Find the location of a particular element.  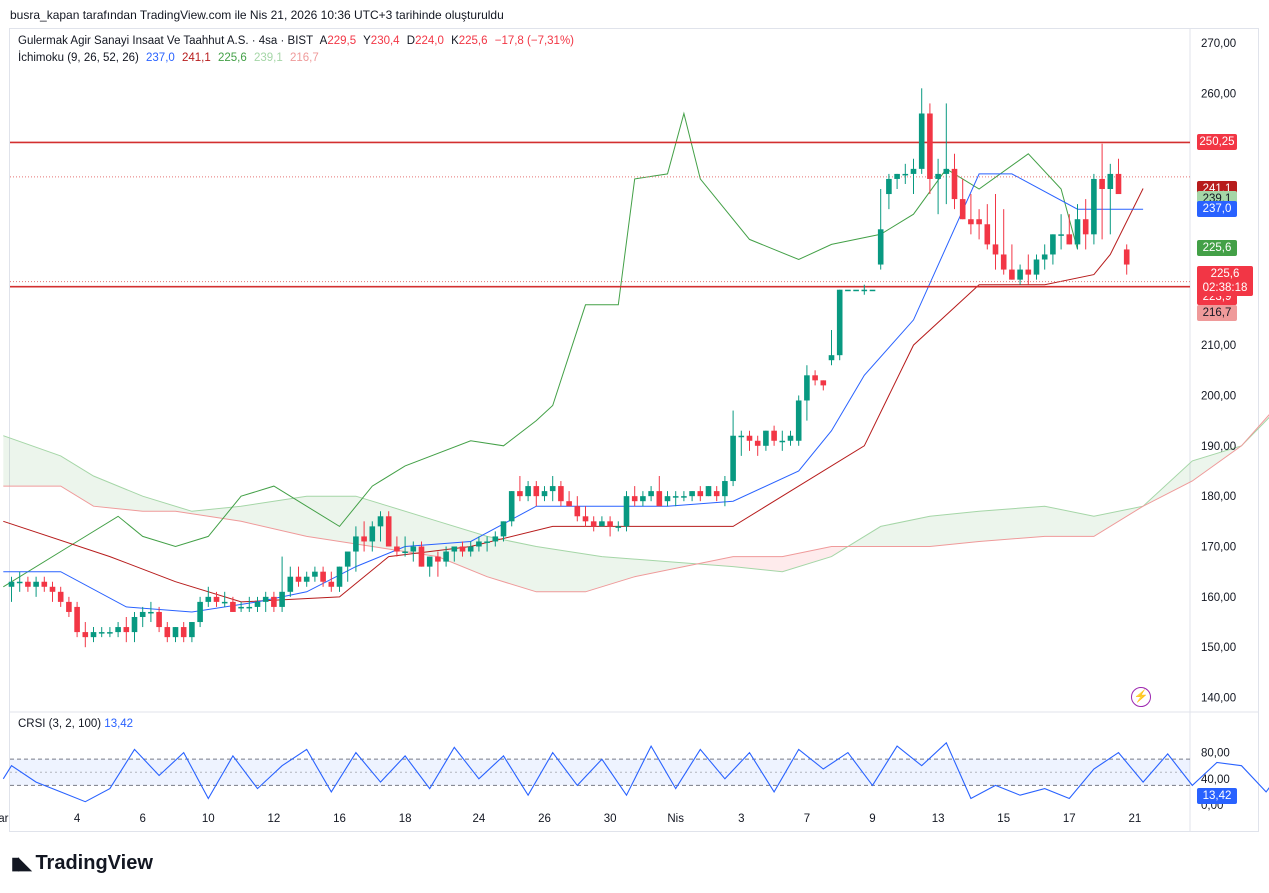

close-key: K is located at coordinates (455, 41).